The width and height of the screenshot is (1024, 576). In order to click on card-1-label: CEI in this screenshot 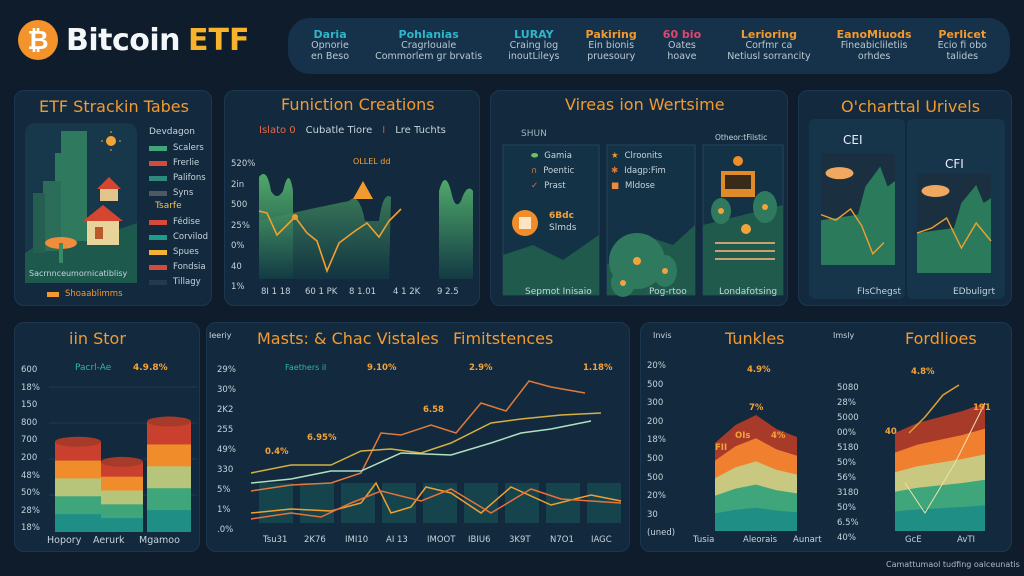, I will do `click(853, 140)`.